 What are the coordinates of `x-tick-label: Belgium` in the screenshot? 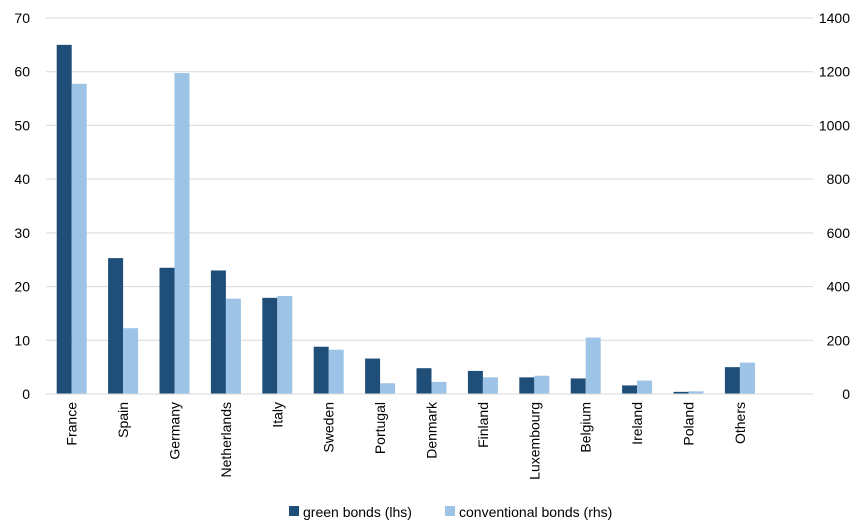 It's located at (586, 427).